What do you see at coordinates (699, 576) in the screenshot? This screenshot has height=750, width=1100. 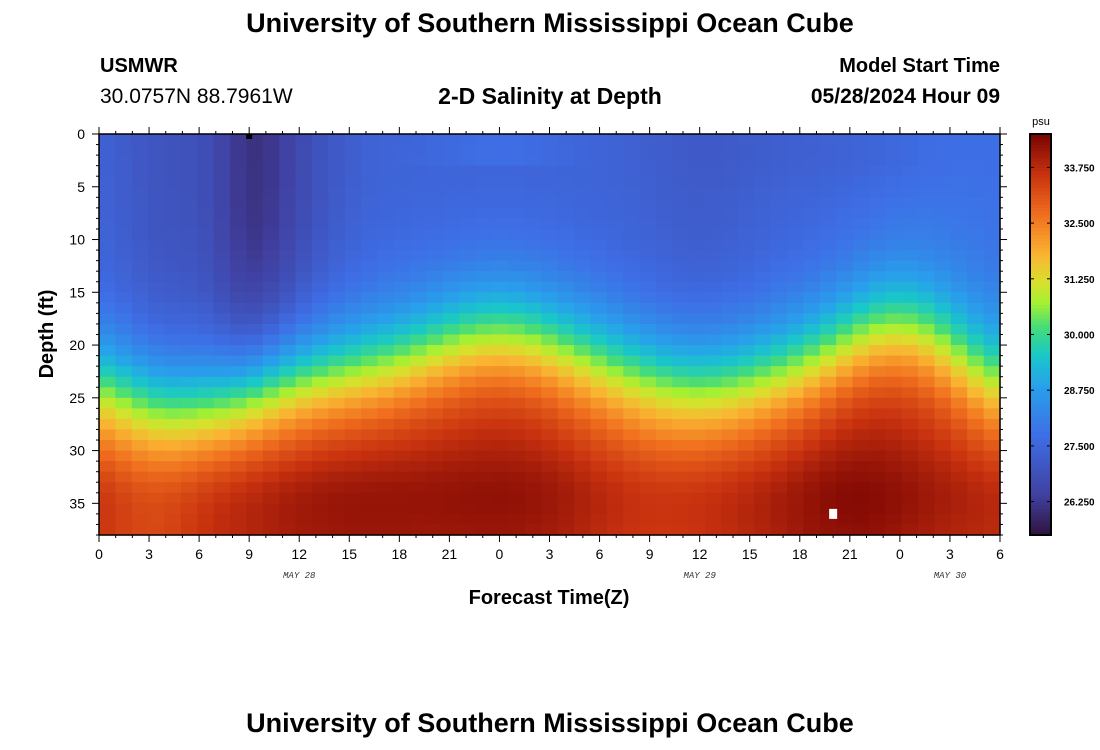 I see `date-label: MAY 29` at bounding box center [699, 576].